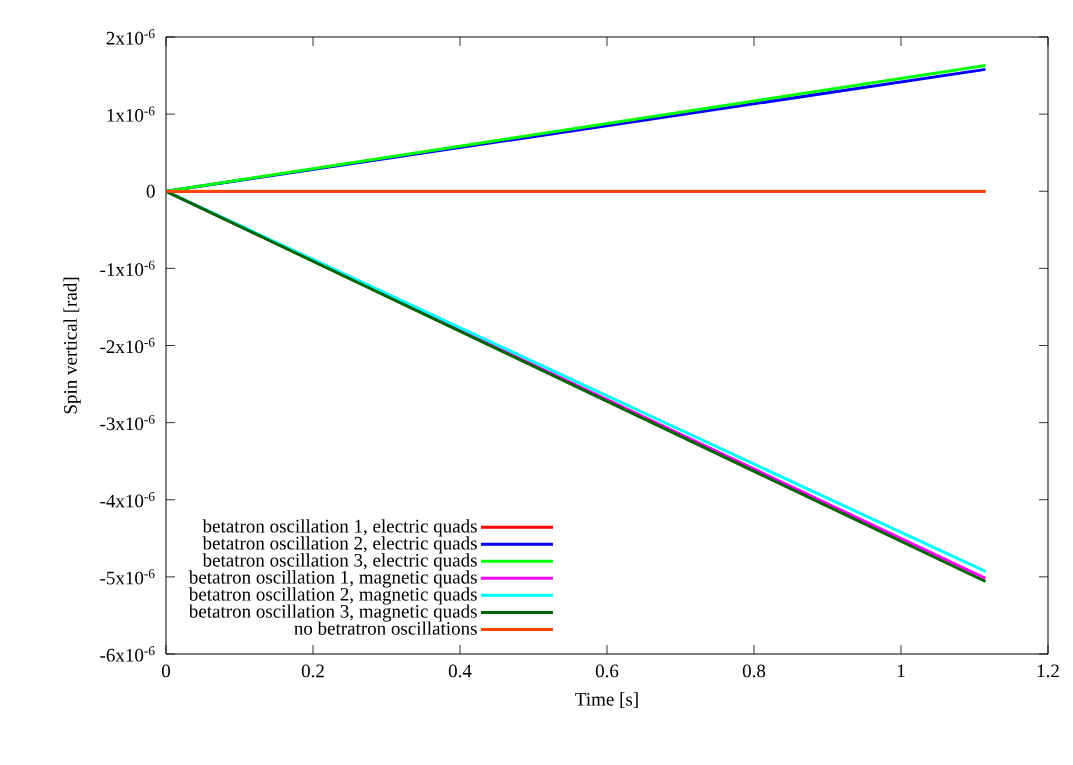 The width and height of the screenshot is (1073, 765). What do you see at coordinates (339, 562) in the screenshot?
I see `legend-label: betatron oscillation 3, electric quads` at bounding box center [339, 562].